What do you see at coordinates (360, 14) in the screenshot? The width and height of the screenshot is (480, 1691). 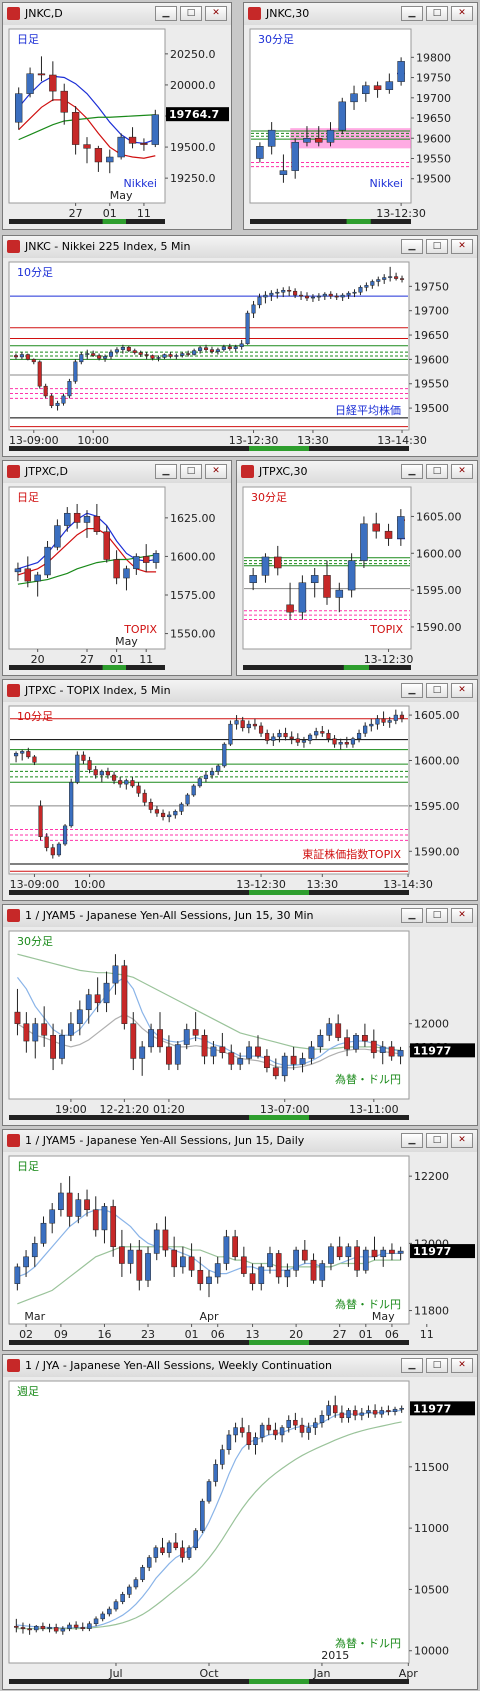 I see `window-titlebar: JNKC,30 ▁ □ ✕` at bounding box center [360, 14].